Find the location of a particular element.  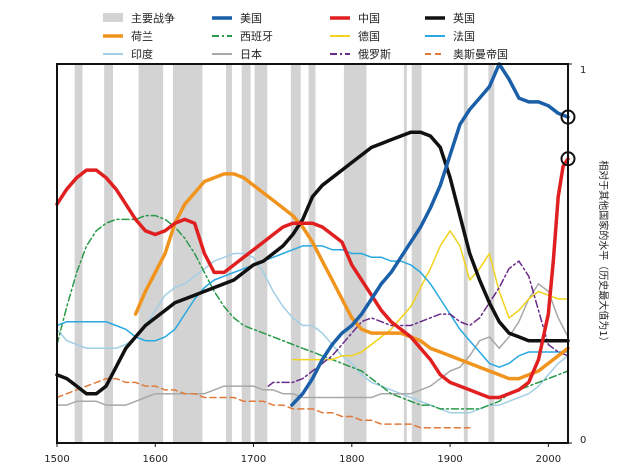

legend-label: 荷兰 is located at coordinates (142, 36).